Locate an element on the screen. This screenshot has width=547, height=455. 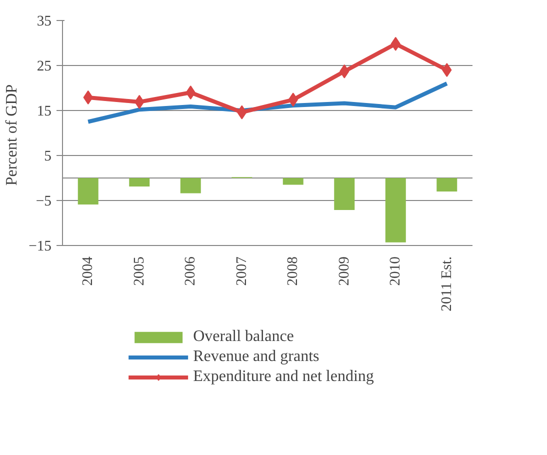
x-tick-label: 2010 is located at coordinates (396, 271).